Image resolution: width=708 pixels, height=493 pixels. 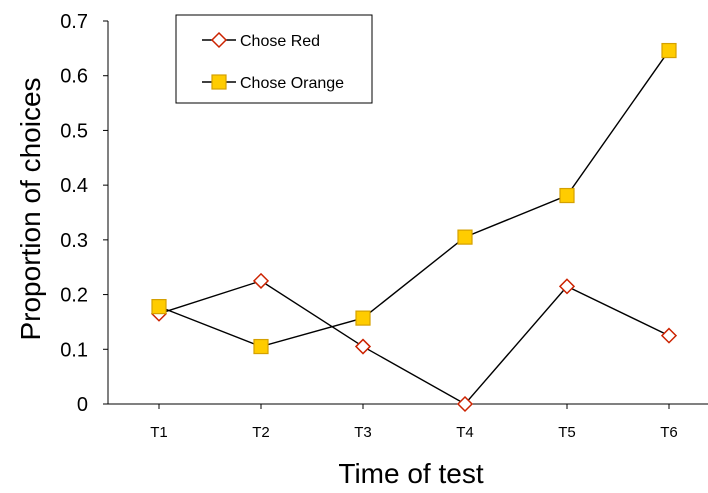 I want to click on legend-label-chose-orange: Chose Orange, so click(x=292, y=83).